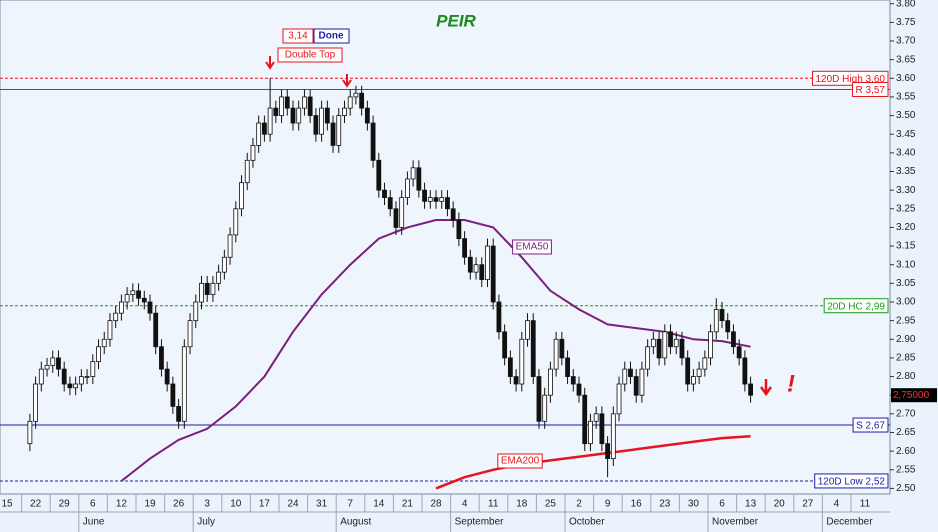  I want to click on ma-line, so click(593, 462).